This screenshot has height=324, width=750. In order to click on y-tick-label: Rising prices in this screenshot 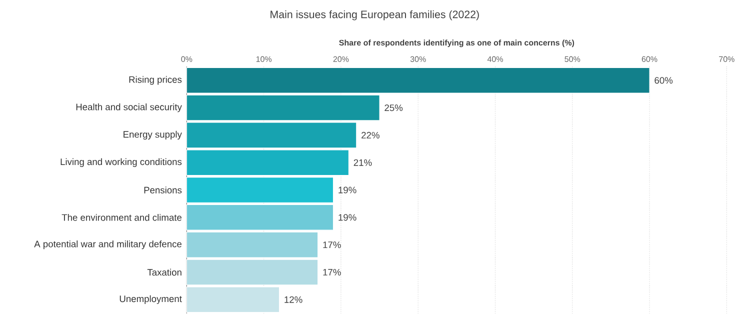, I will do `click(155, 80)`.